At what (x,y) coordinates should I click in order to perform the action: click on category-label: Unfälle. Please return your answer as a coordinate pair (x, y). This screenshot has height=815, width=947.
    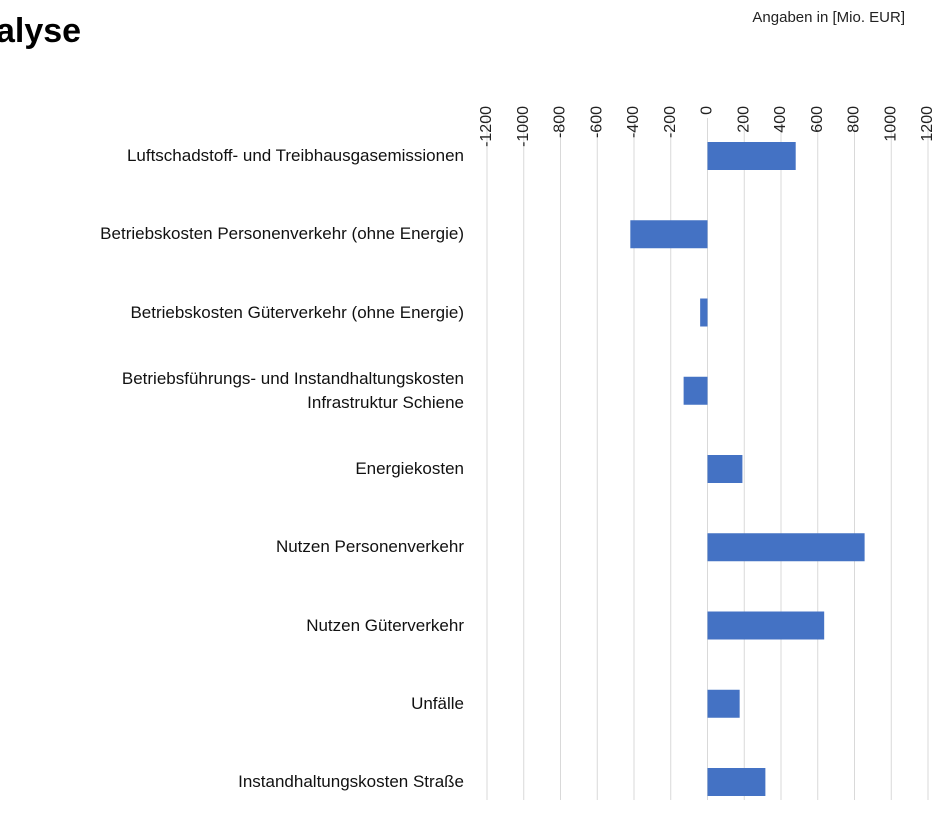
    Looking at the image, I should click on (437, 703).